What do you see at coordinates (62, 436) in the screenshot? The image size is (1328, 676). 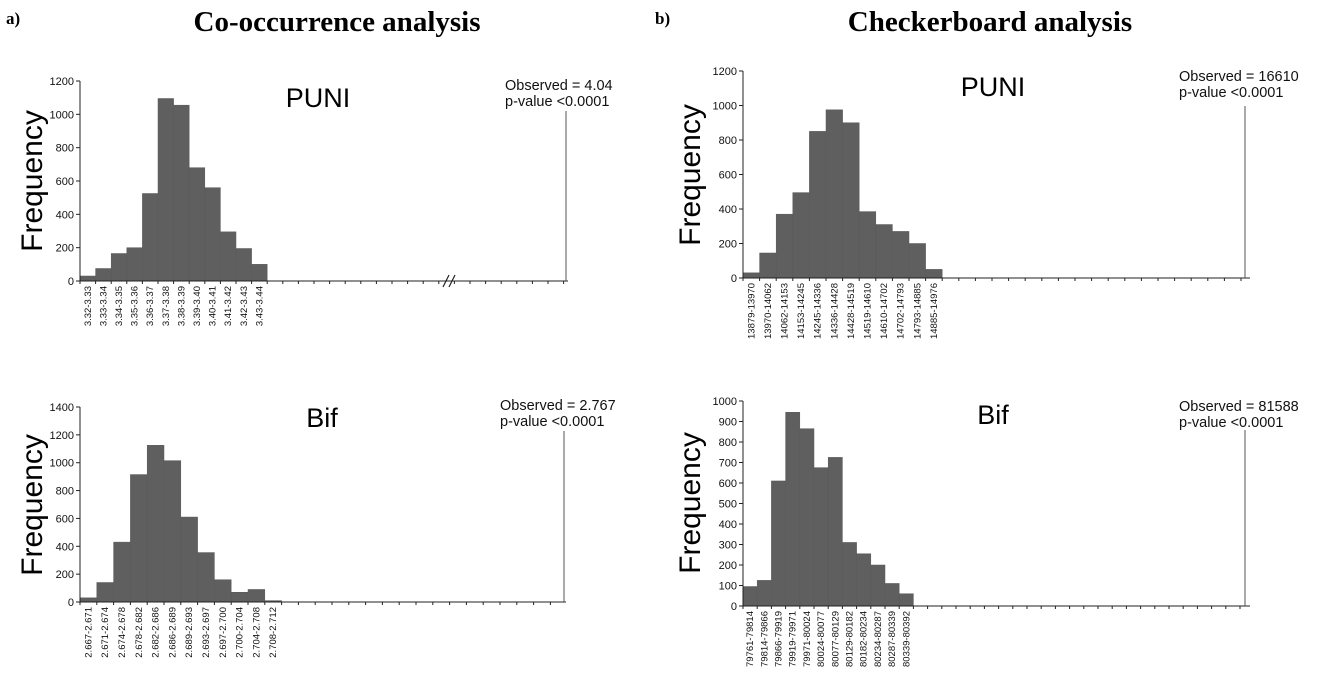 I see `y-tick-label: 1200` at bounding box center [62, 436].